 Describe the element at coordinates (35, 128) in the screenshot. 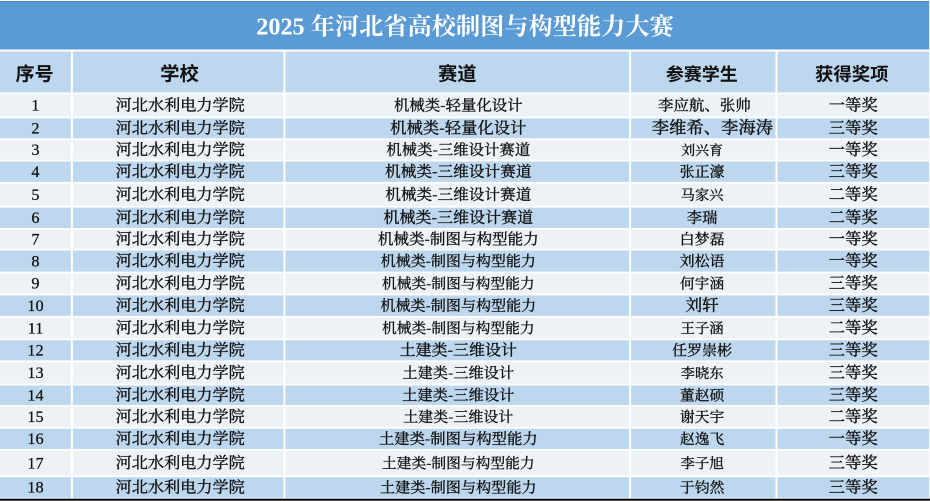

I see `svg-text: 2` at that location.